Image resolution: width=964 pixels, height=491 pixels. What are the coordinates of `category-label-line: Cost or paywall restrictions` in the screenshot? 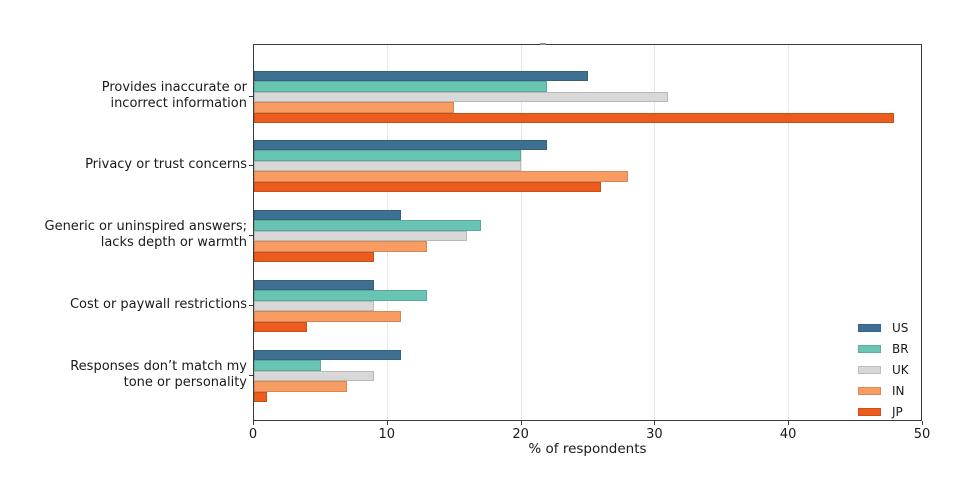 It's located at (158, 304).